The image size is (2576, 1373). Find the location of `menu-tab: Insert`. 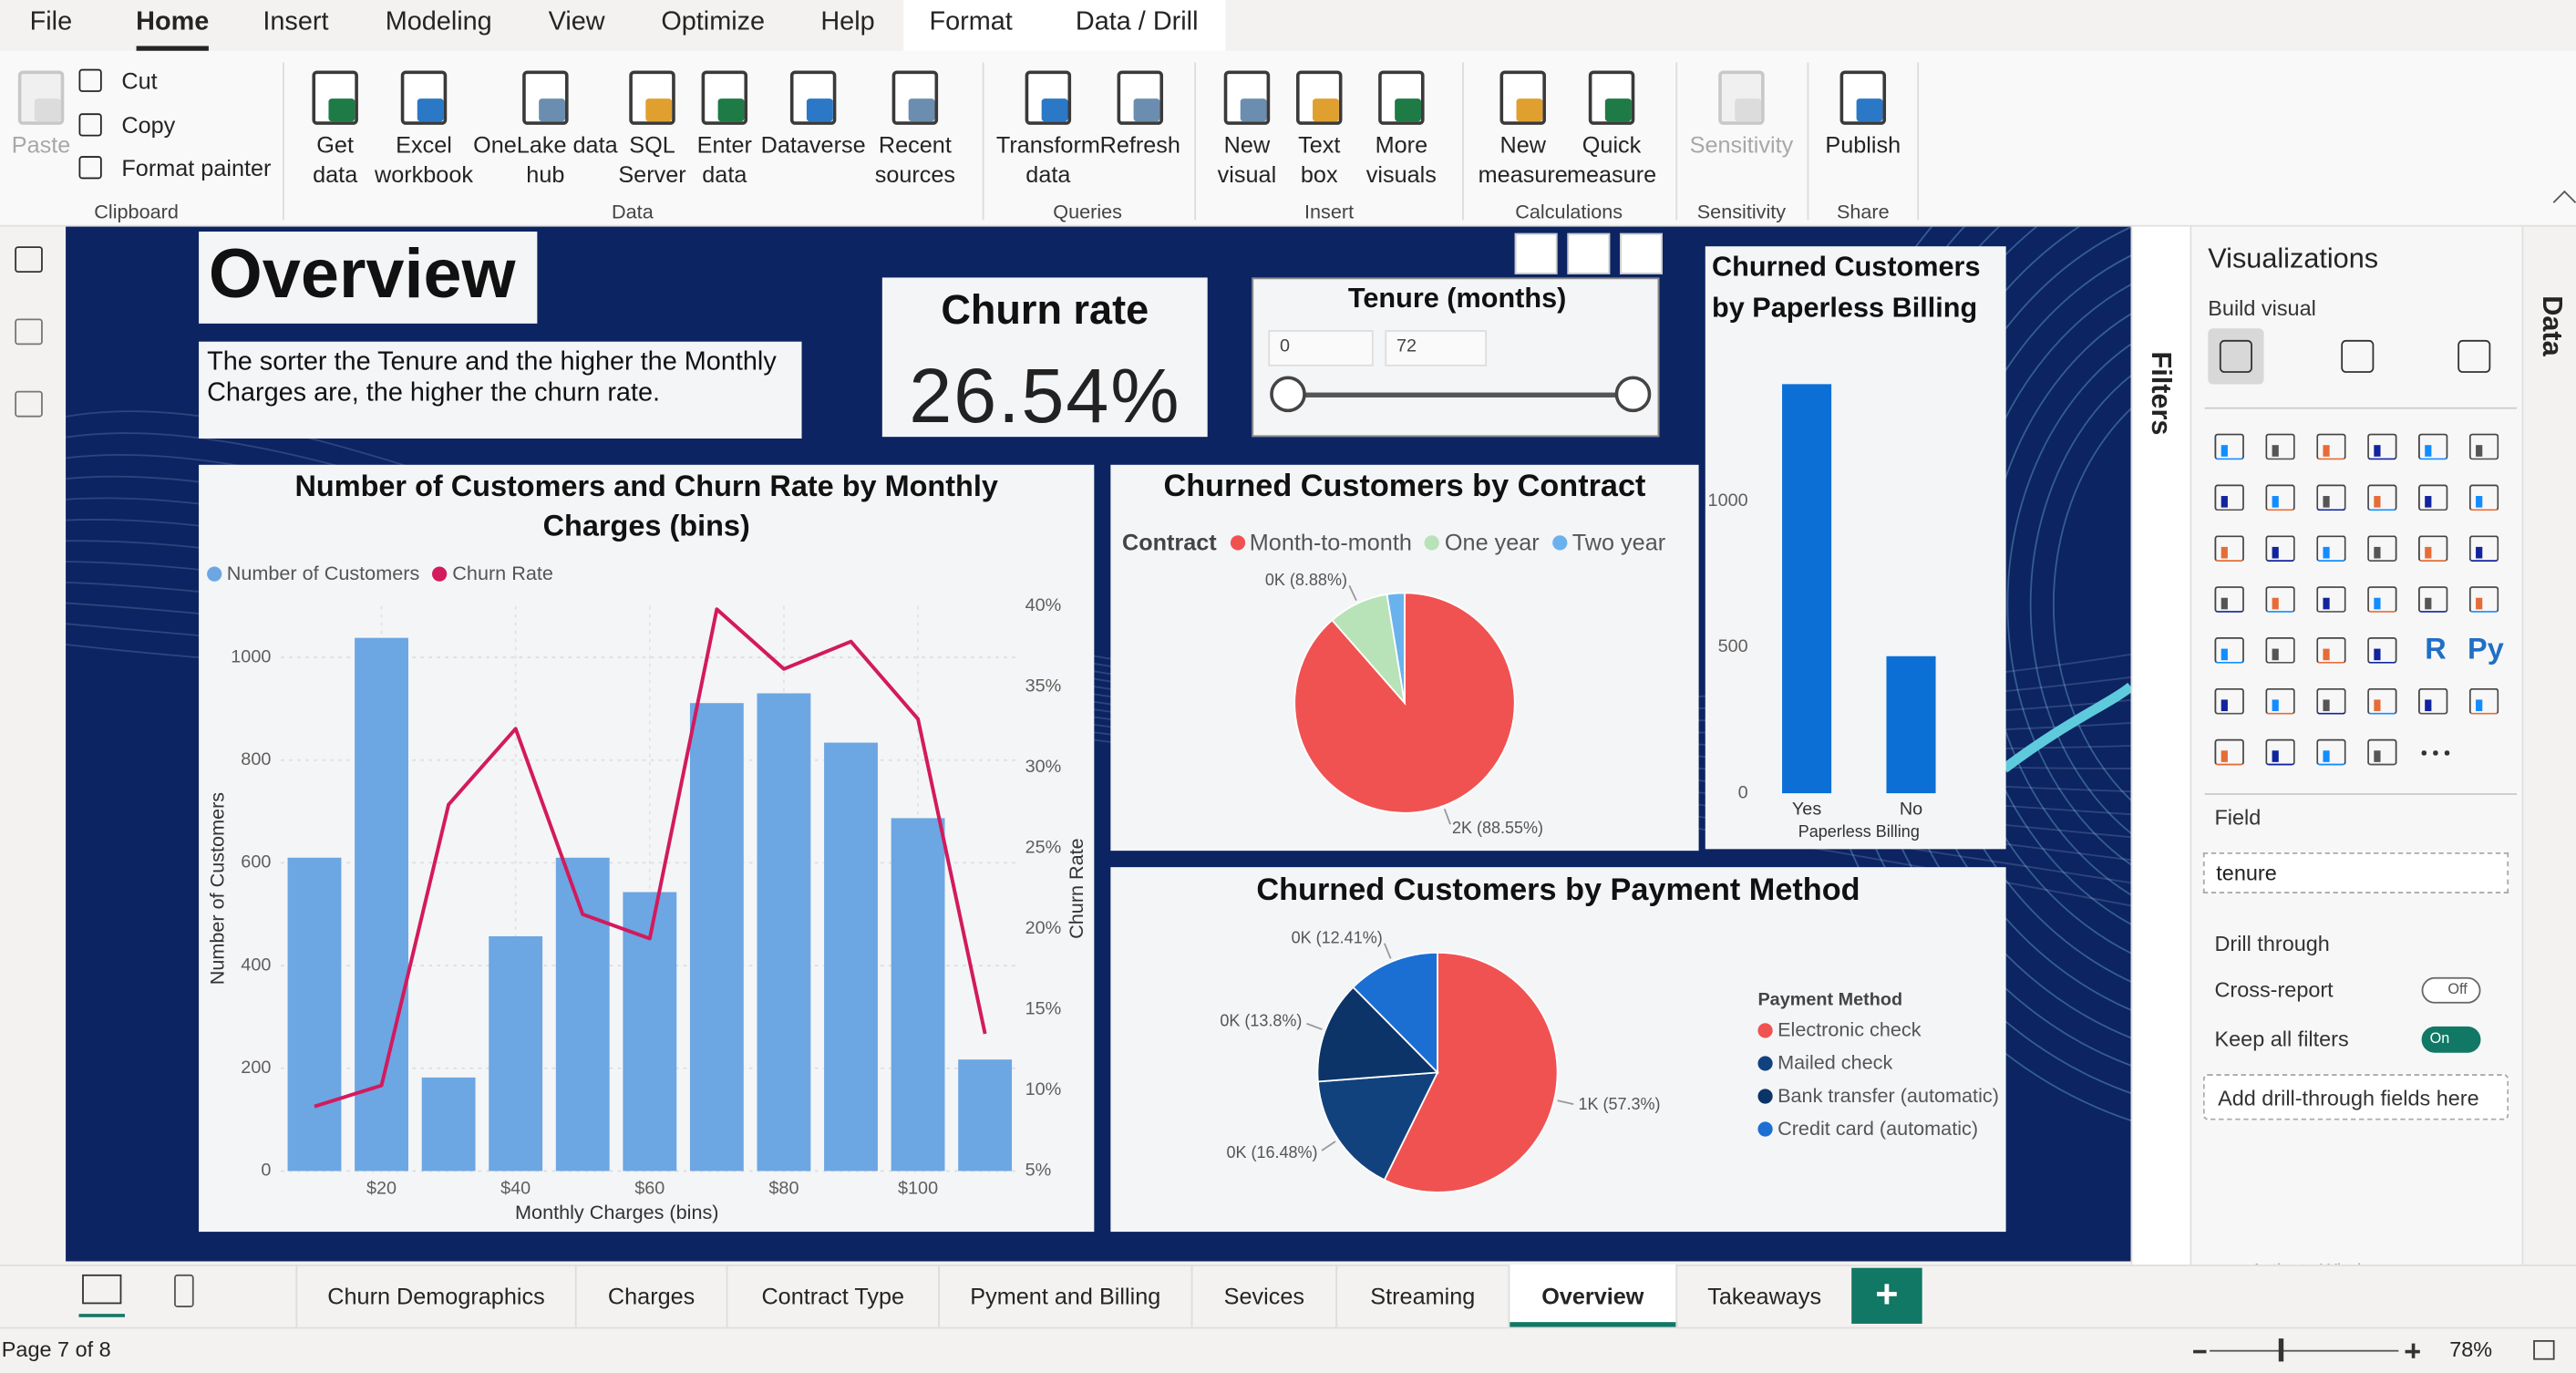

menu-tab: Insert is located at coordinates (296, 22).